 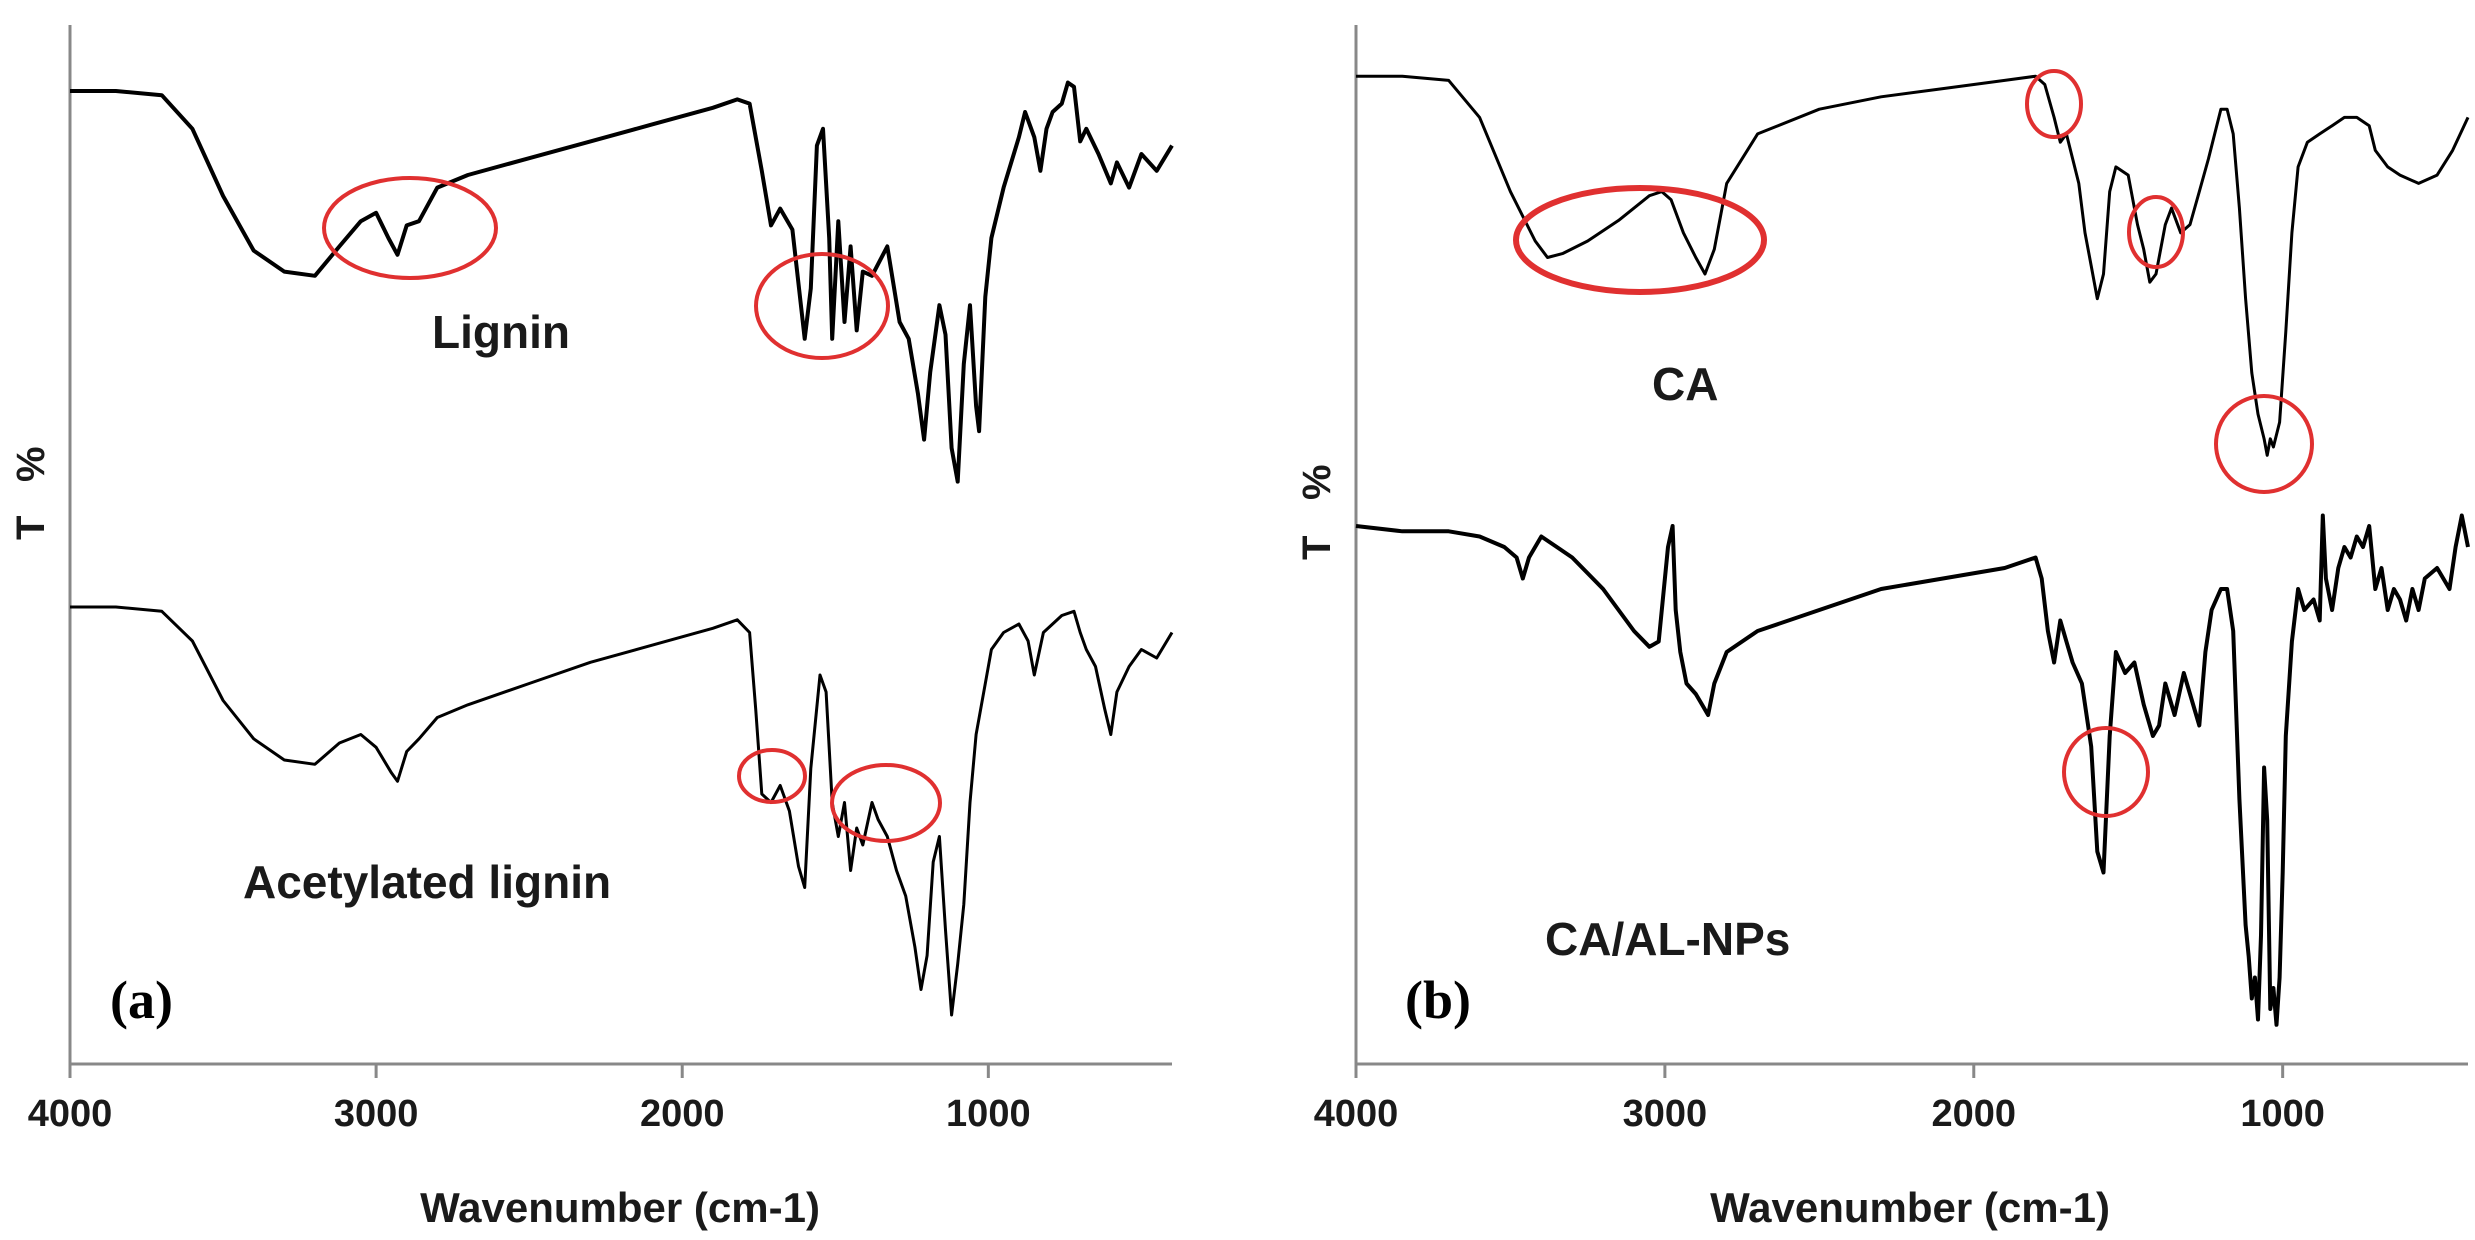 I want to click on panel-a-x-tick-label-4000: 4000, so click(x=70, y=1114).